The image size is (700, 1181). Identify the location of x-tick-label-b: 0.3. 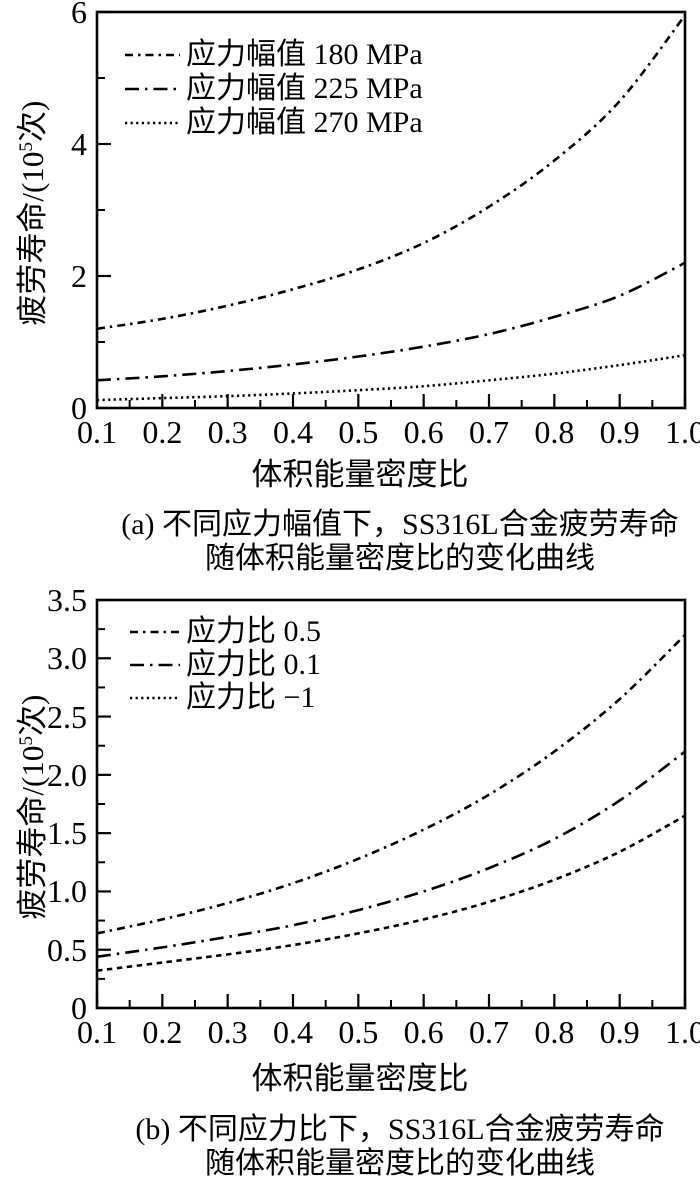
(227, 1032).